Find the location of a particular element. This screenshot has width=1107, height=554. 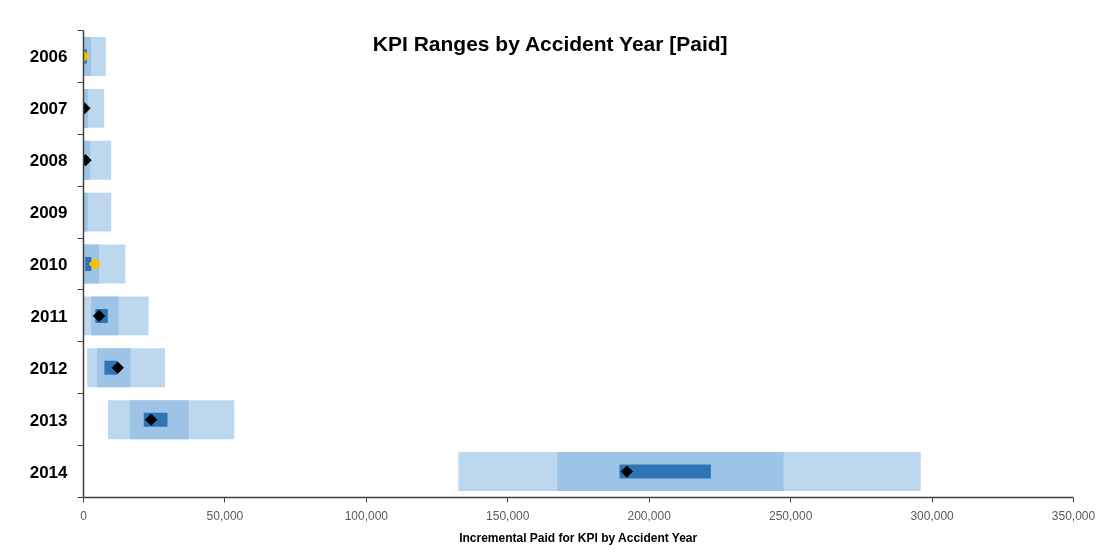

x-tick-label: 300,000 is located at coordinates (932, 515).